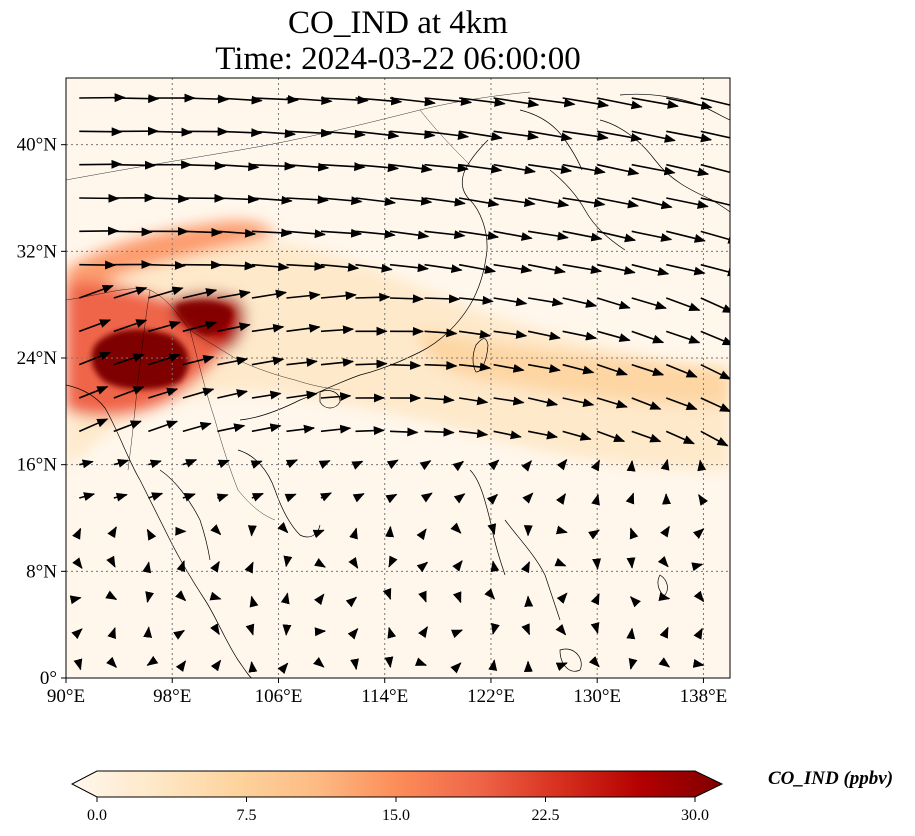 The image size is (915, 836). Describe the element at coordinates (279, 696) in the screenshot. I see `lon-tick-label: 106°E` at that location.